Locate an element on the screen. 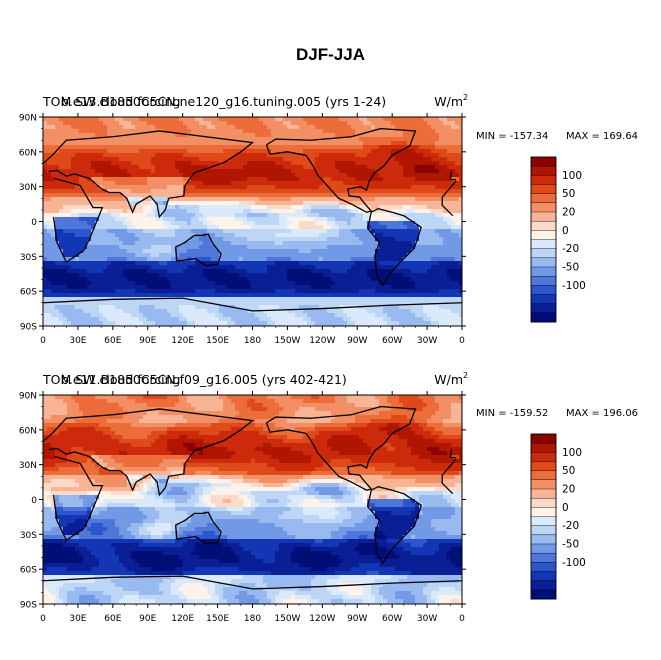  panel-2-title-left: TOM SW cloud forcing is located at coordinates (111, 379).